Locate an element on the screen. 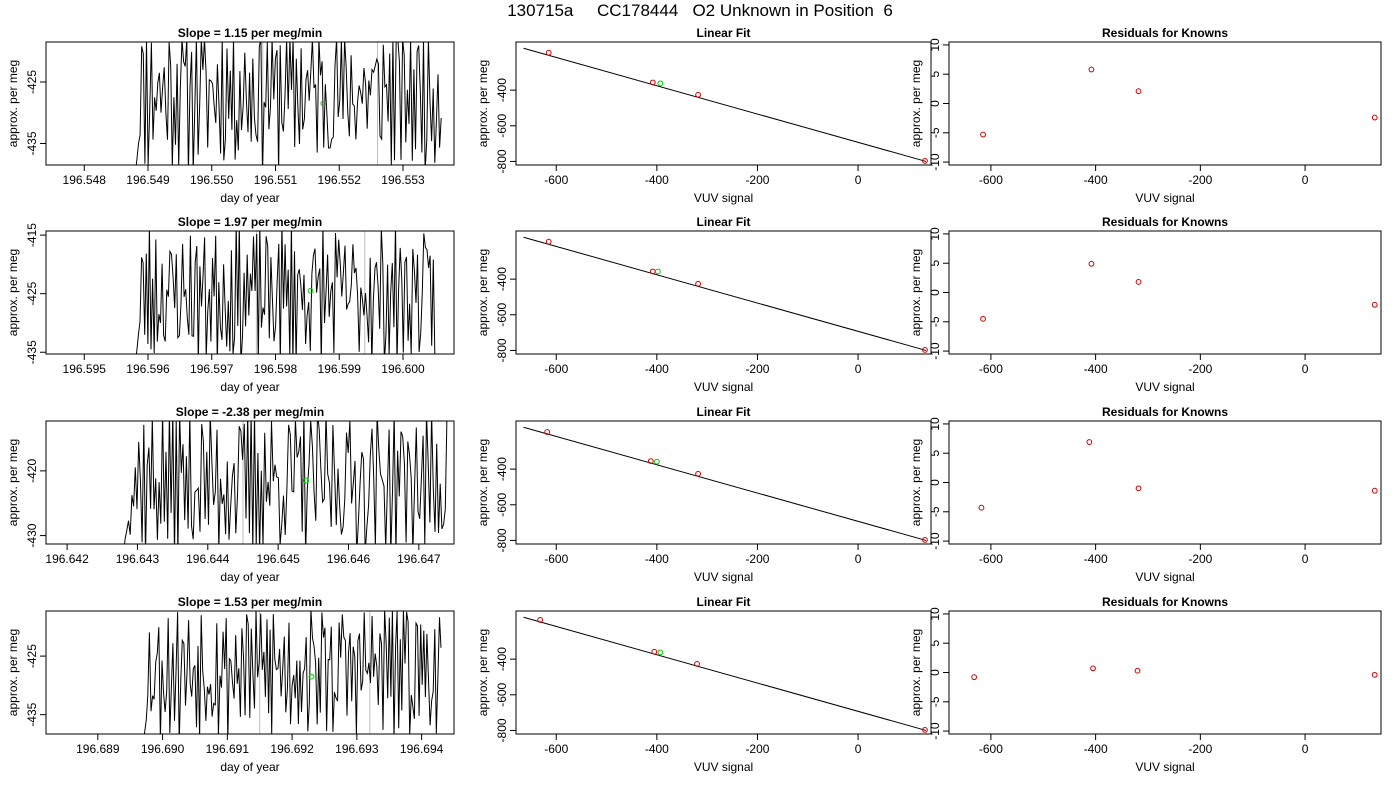 The height and width of the screenshot is (800, 1400). x-tick-label: 196.599 is located at coordinates (340, 369).